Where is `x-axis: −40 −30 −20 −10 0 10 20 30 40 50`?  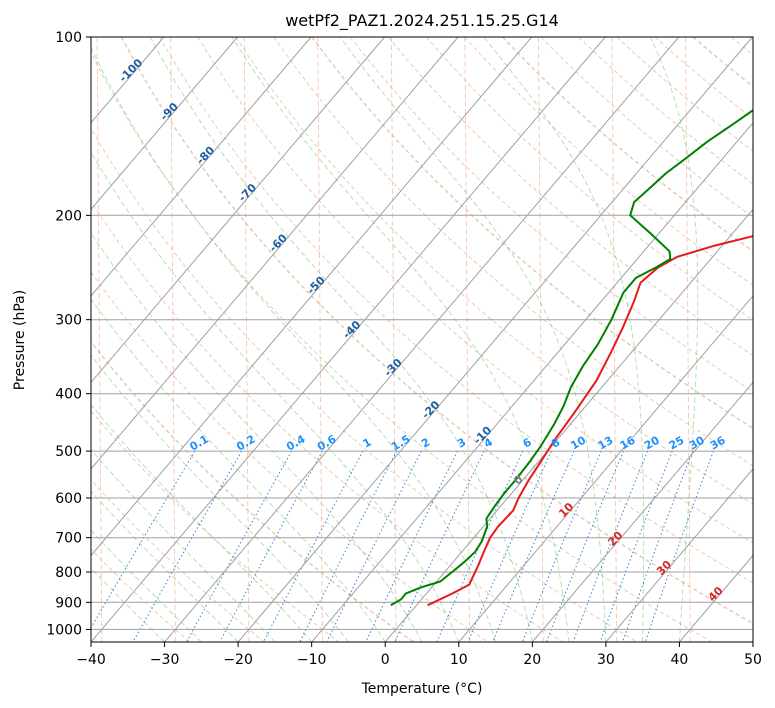
x-axis: −40 −30 −20 −10 0 10 20 30 40 50 is located at coordinates (419, 655).